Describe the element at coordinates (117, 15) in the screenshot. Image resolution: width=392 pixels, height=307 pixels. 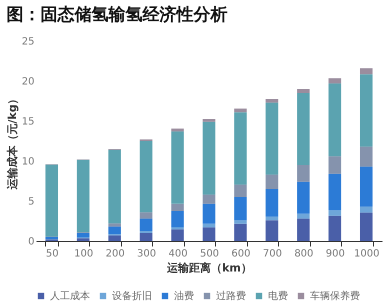
I see `chart-title: 图：固态储氢输氢经济性分析` at that location.